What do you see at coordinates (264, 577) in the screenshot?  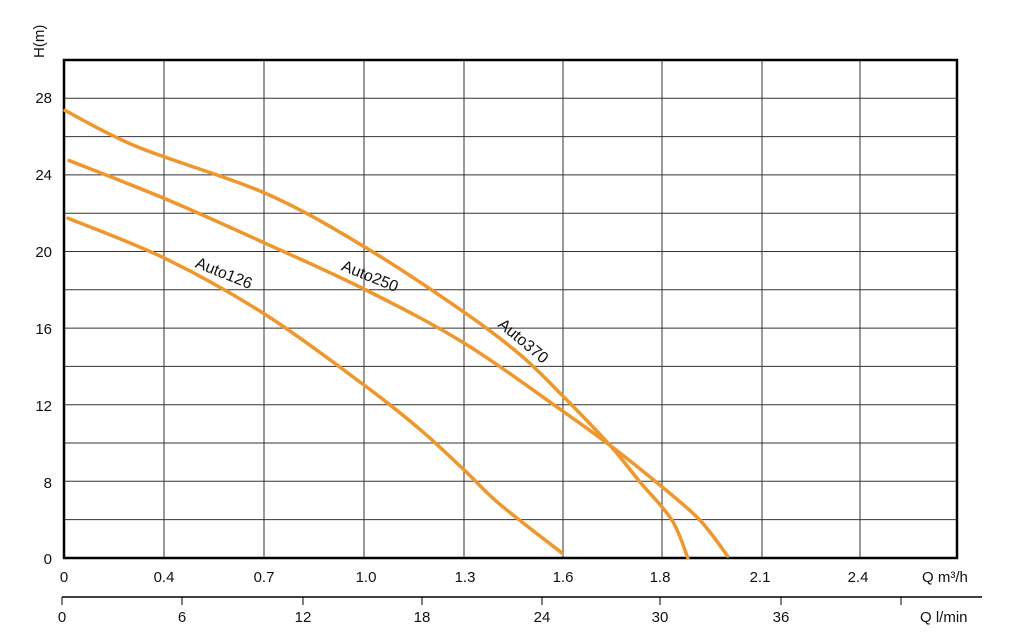 I see `x-tick-label-m3h: 0.7` at bounding box center [264, 577].